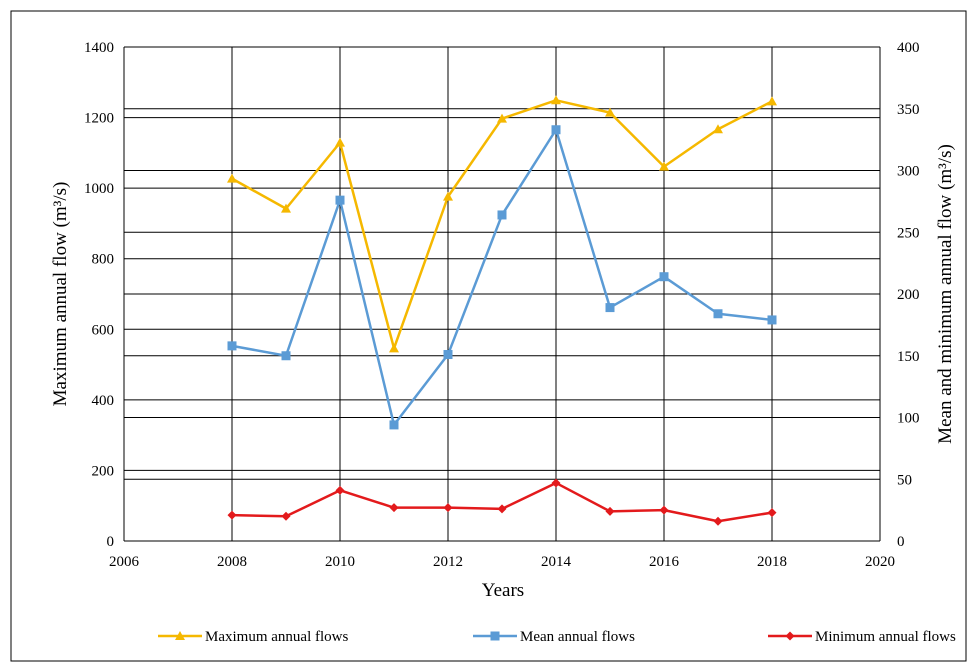 This screenshot has height=662, width=976. I want to click on right-y-tick-label: 50, so click(904, 480).